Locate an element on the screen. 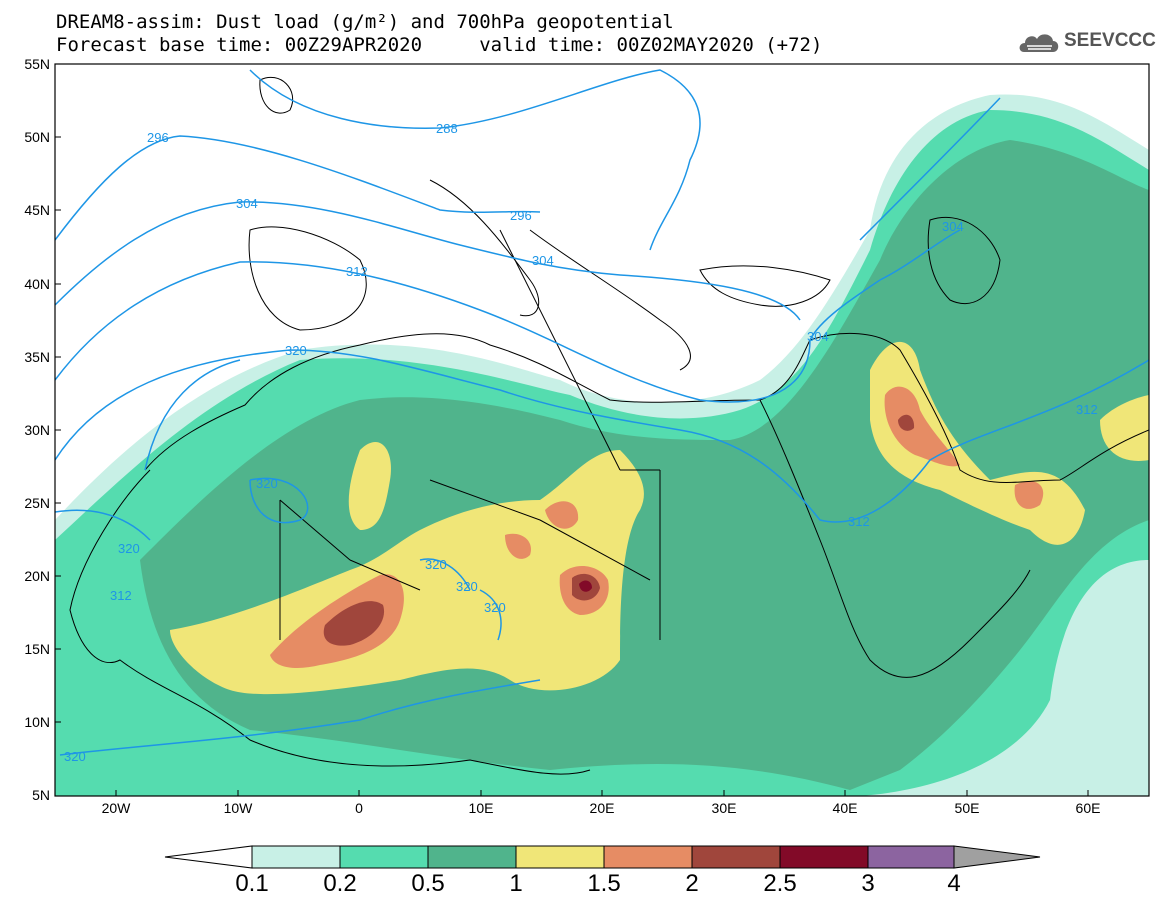  lat-label: 30N is located at coordinates (37, 430).